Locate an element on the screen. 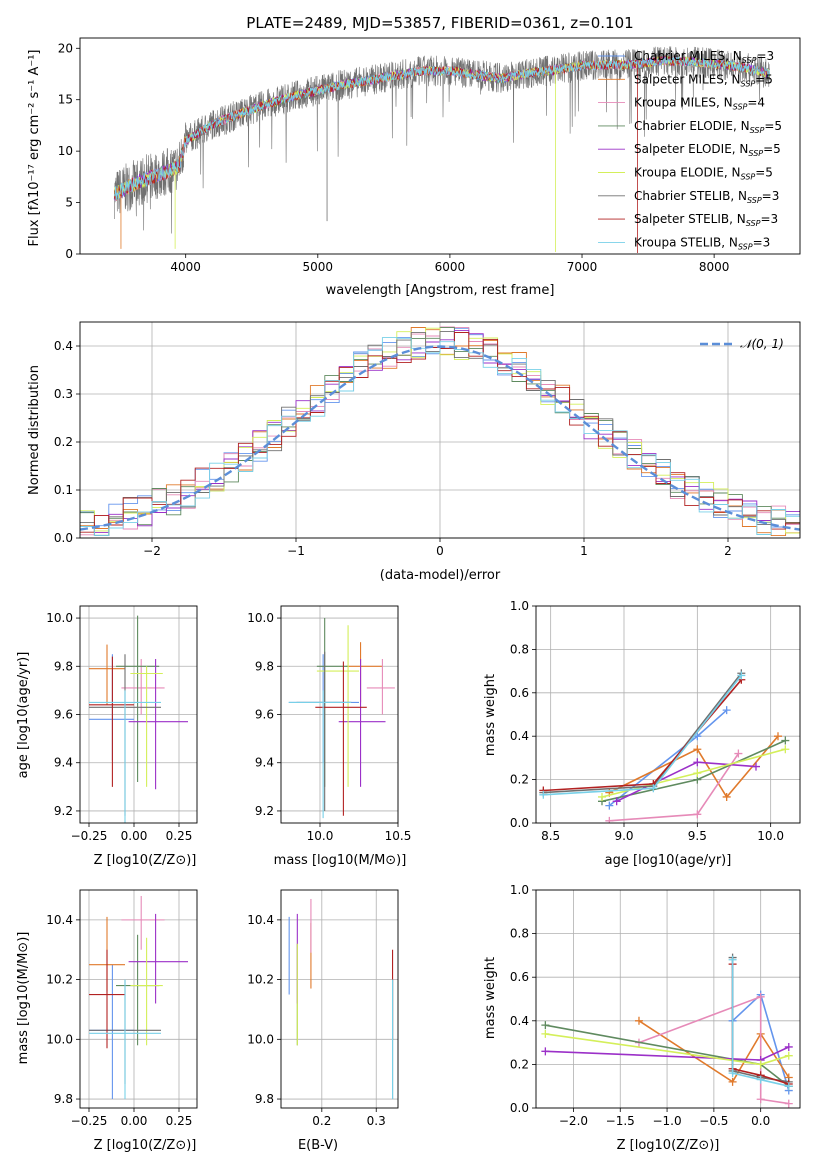 This screenshot has height=1170, width=819. x-tick-label: −1.5 is located at coordinates (620, 1121).